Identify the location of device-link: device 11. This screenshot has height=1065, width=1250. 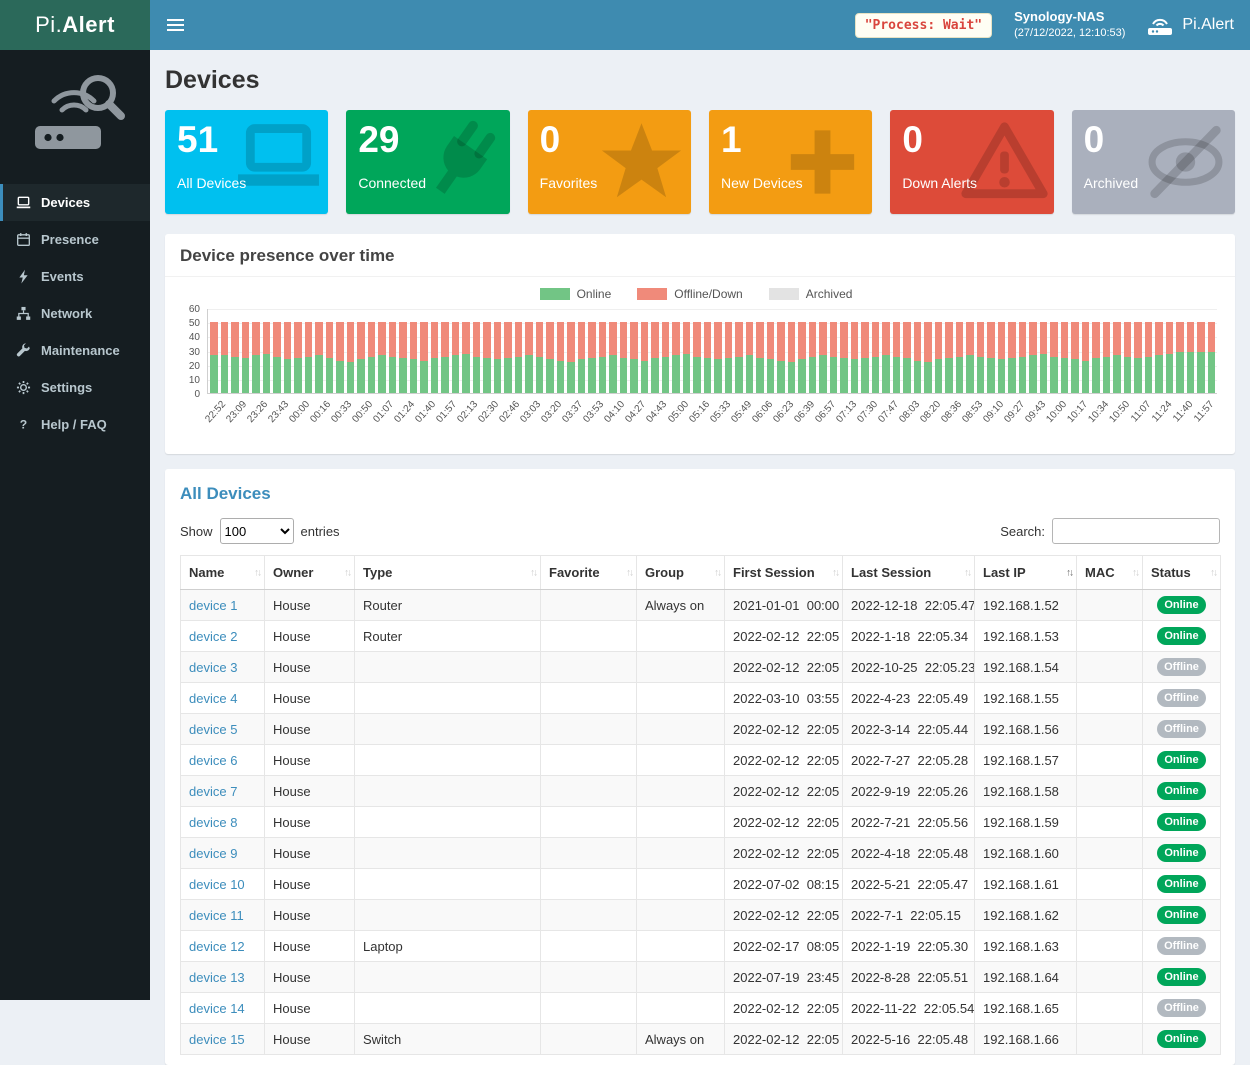
(216, 915).